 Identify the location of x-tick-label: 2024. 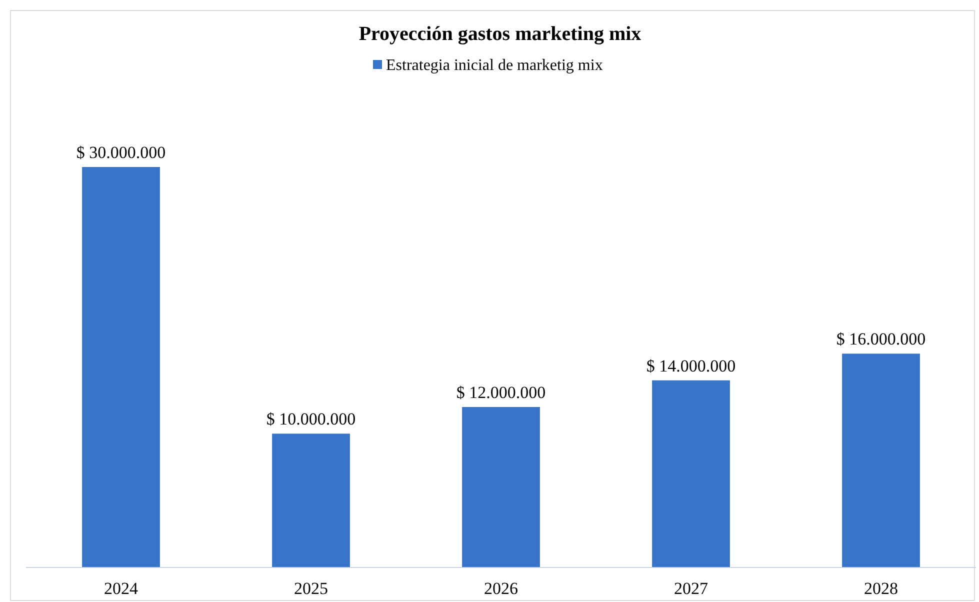
(121, 588).